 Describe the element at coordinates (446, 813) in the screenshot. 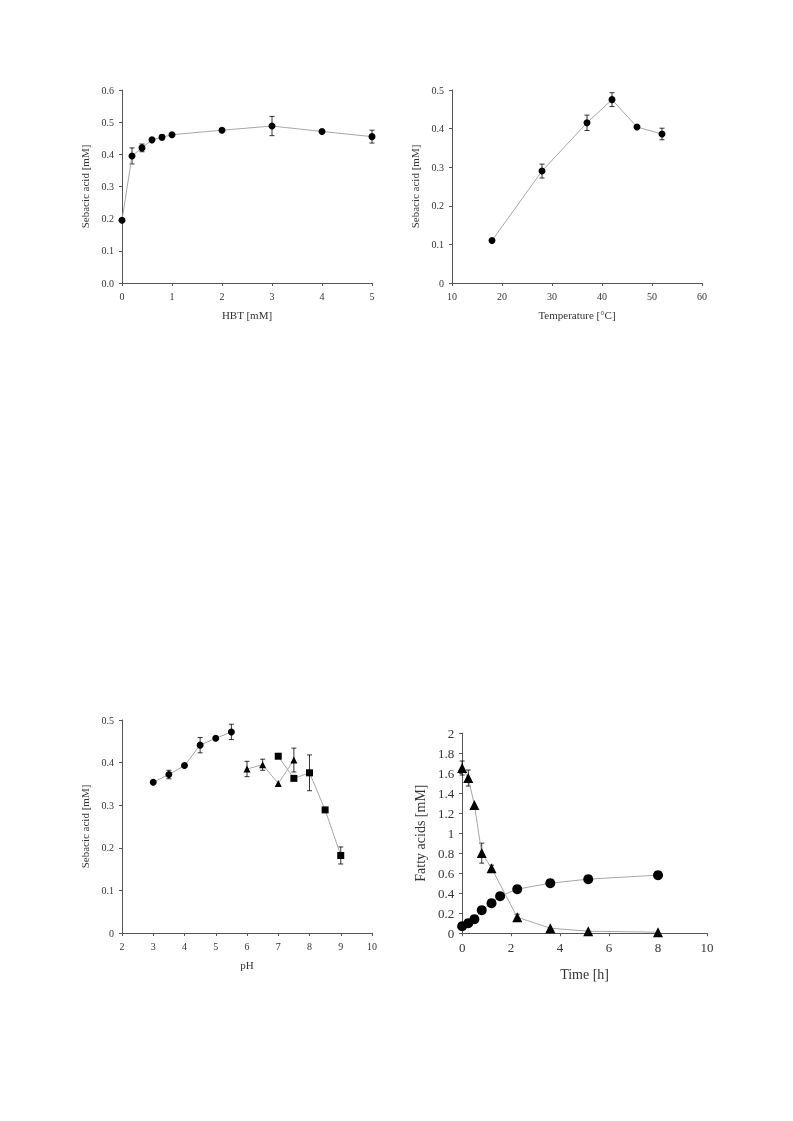

I see `y-tick-label: 1.2` at that location.